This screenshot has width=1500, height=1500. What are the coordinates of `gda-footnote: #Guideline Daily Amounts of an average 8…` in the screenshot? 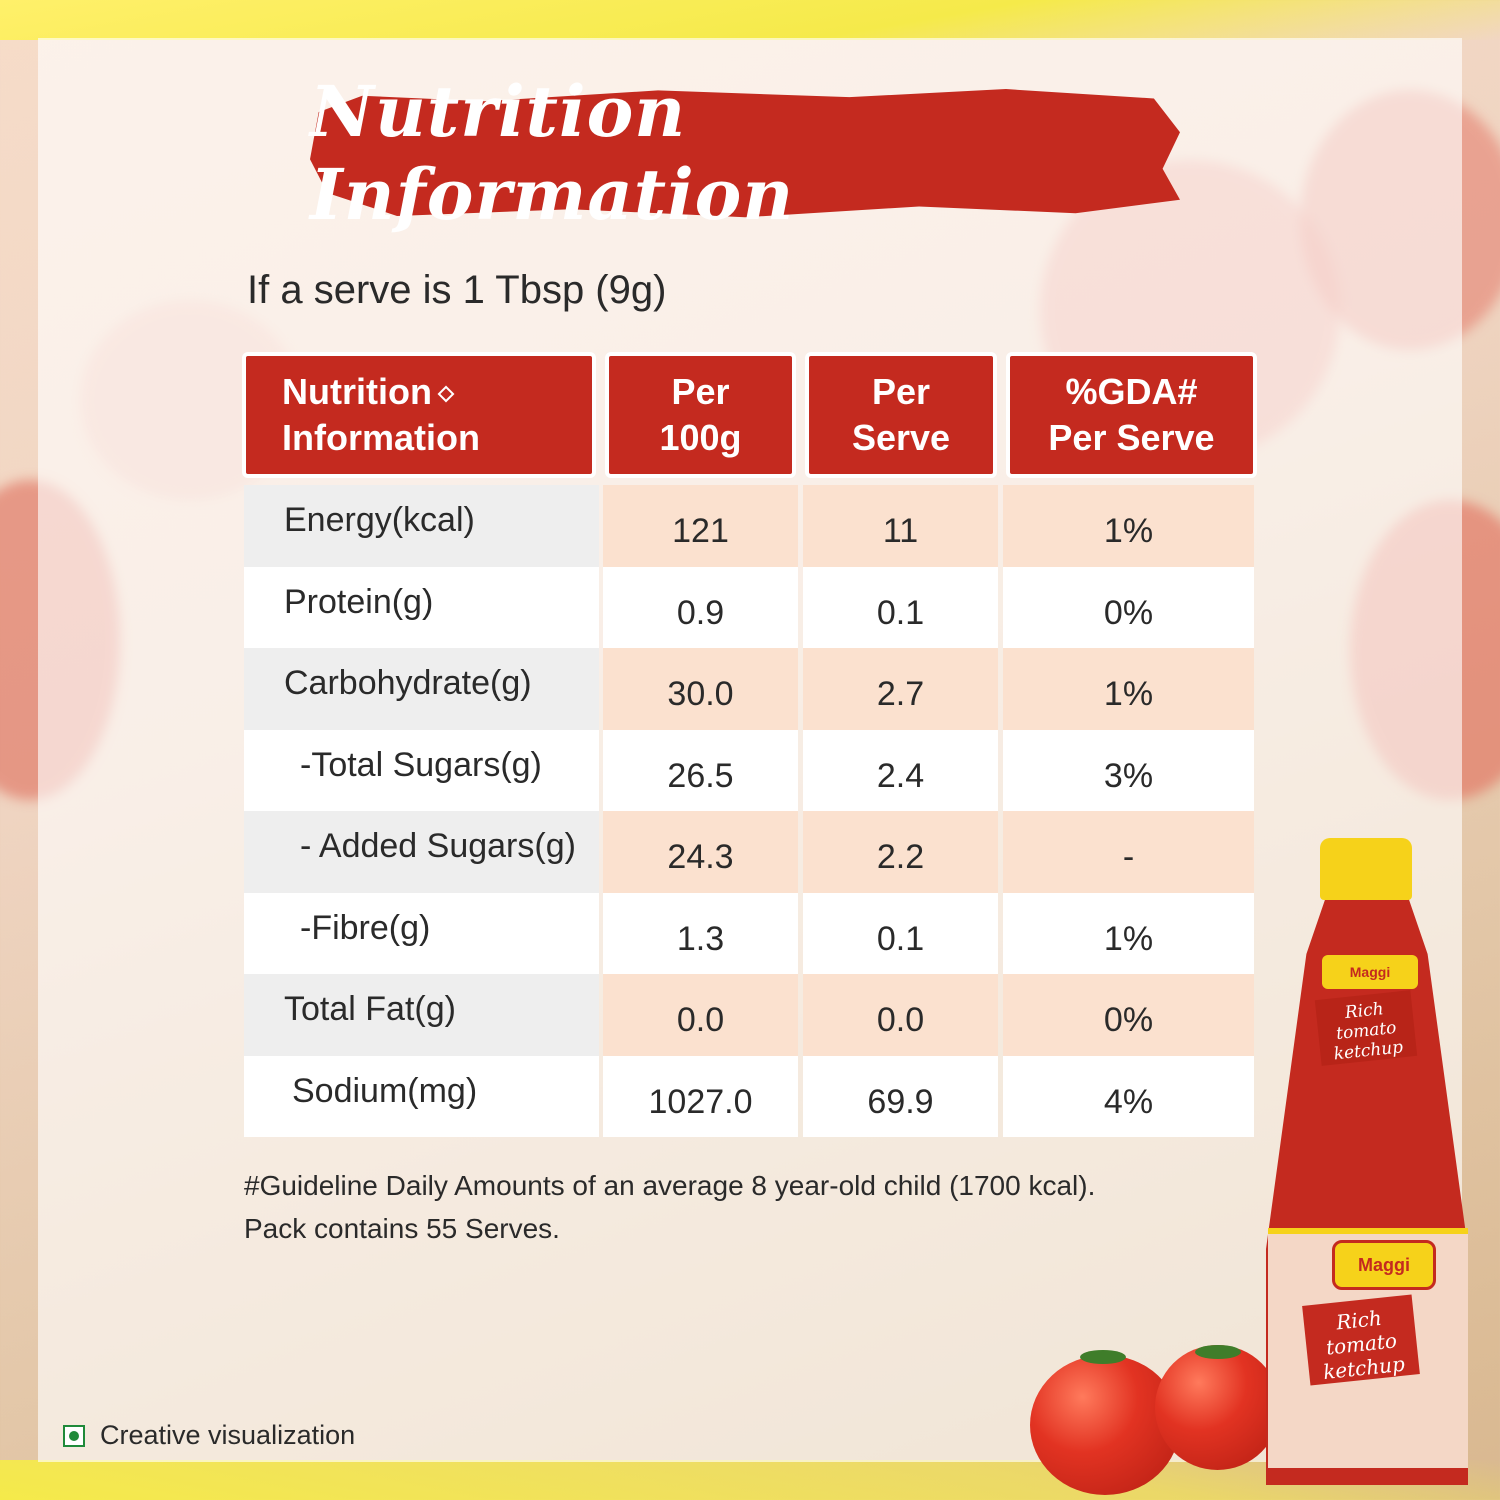 It's located at (724, 1207).